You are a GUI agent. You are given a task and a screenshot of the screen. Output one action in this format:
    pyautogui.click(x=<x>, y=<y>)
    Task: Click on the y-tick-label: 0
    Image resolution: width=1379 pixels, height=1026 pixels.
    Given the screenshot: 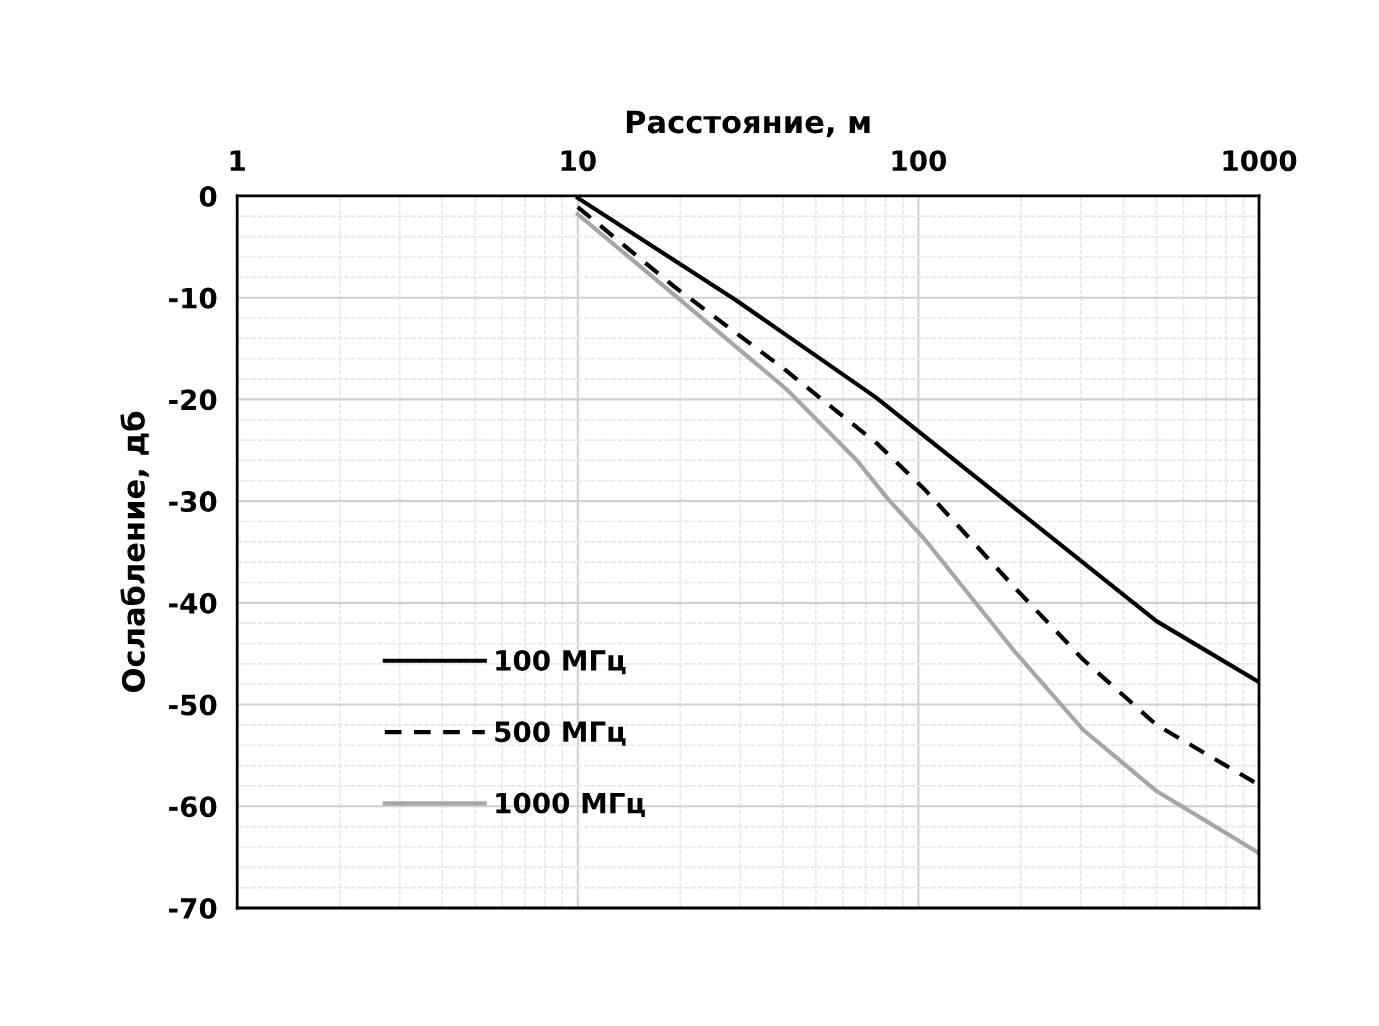 What is the action you would take?
    pyautogui.click(x=208, y=196)
    